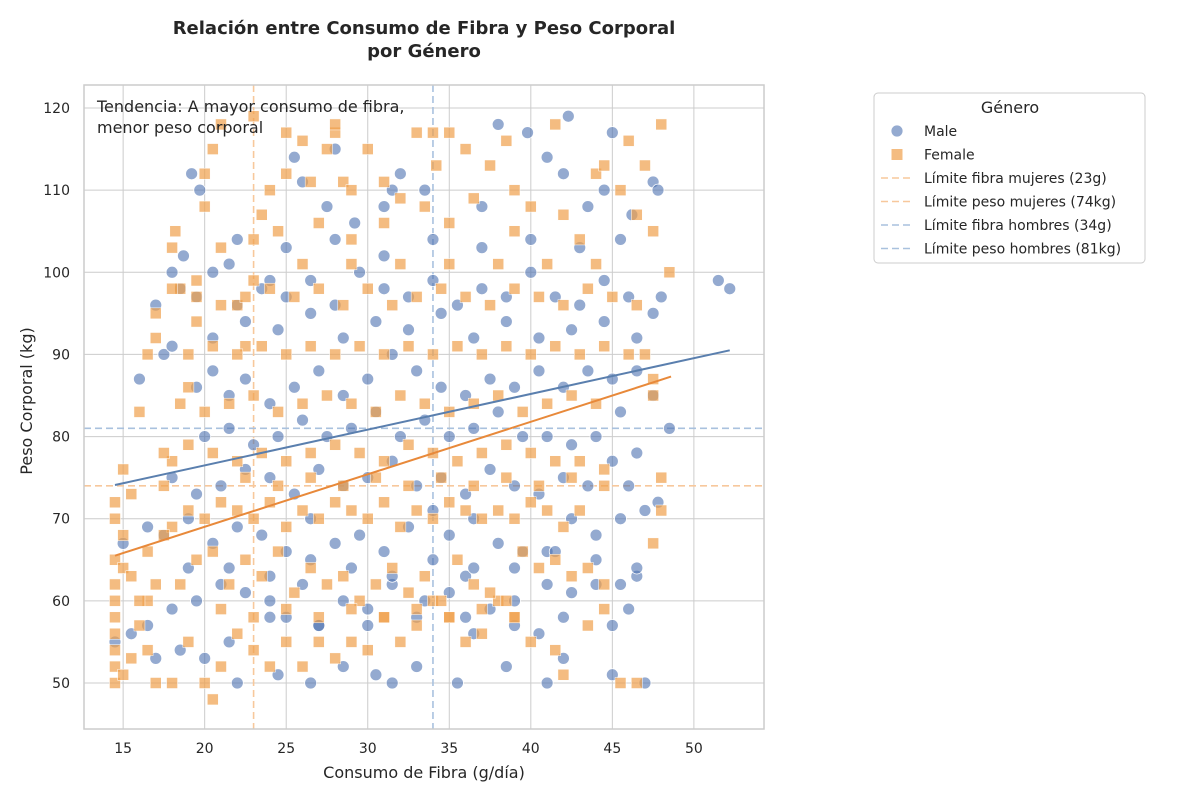  Describe the element at coordinates (1010, 107) in the screenshot. I see `legend-title: Género` at that location.